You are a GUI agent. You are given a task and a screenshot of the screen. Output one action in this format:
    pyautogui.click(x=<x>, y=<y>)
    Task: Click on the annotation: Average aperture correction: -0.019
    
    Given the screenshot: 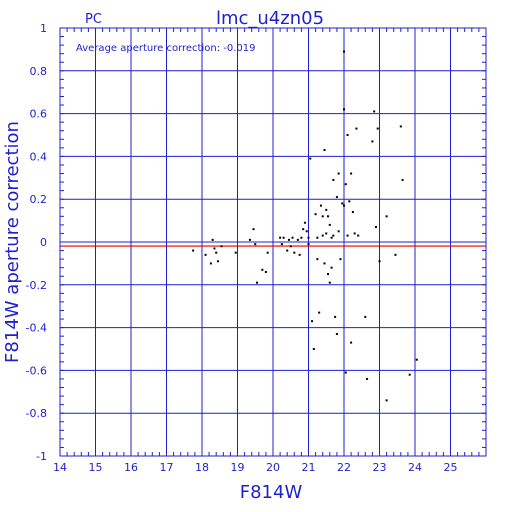 What is the action you would take?
    pyautogui.click(x=166, y=48)
    